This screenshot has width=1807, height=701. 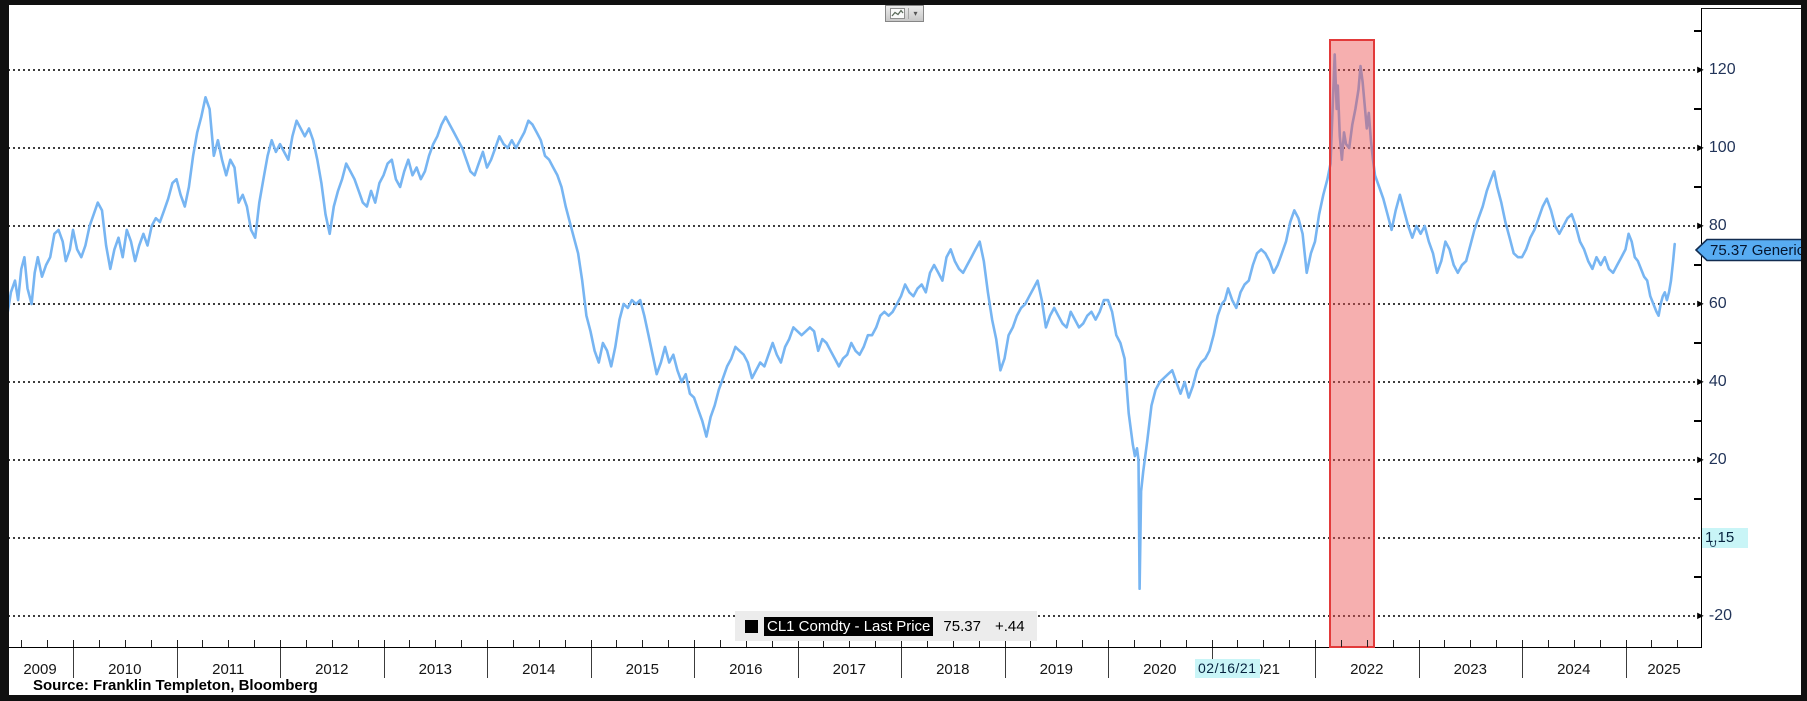 I want to click on x-axis-year-label: 2010, so click(x=125, y=669).